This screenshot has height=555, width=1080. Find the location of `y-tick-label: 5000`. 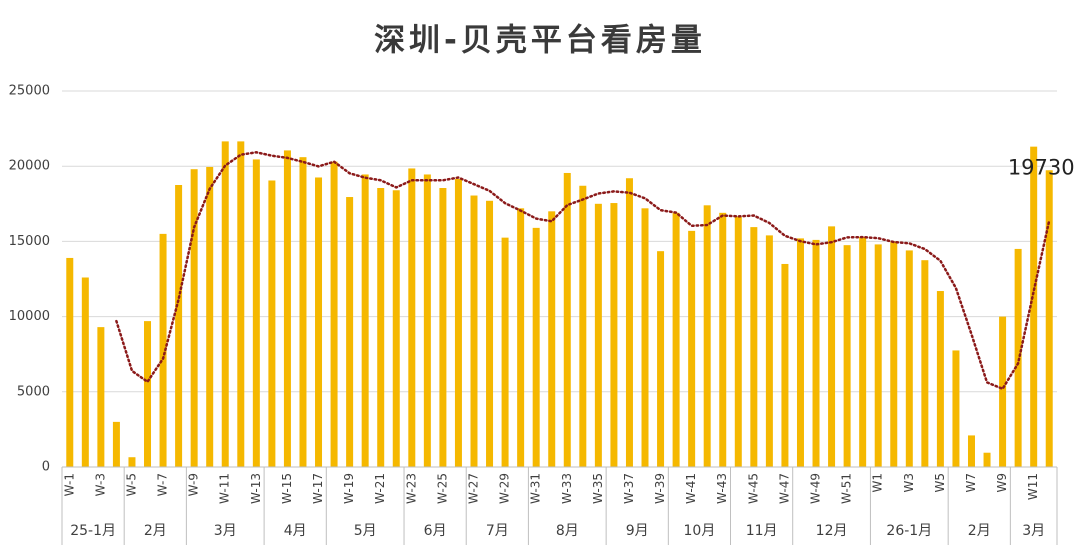

y-tick-label: 5000 is located at coordinates (33, 391).